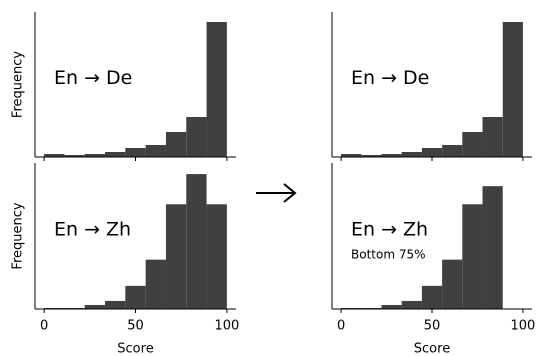 The image size is (544, 356). Describe the element at coordinates (276, 193) in the screenshot. I see `arrow` at that location.